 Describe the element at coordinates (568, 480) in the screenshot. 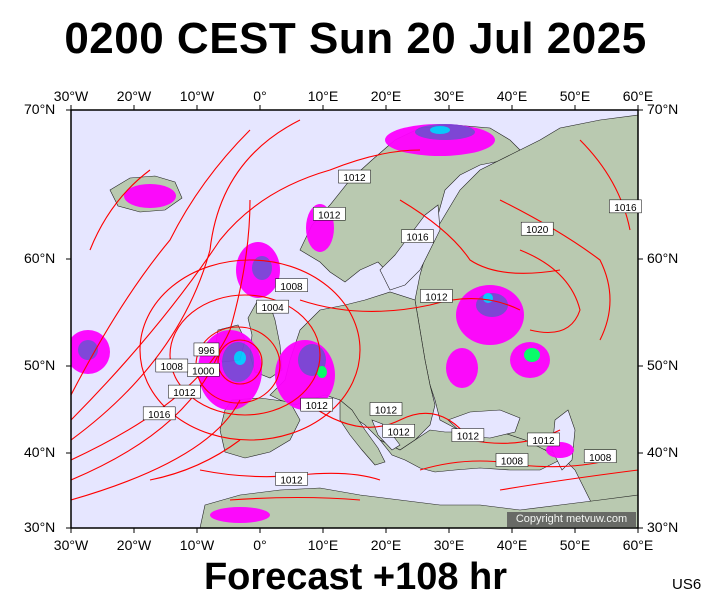

I see `isobar-south-1008-b` at that location.